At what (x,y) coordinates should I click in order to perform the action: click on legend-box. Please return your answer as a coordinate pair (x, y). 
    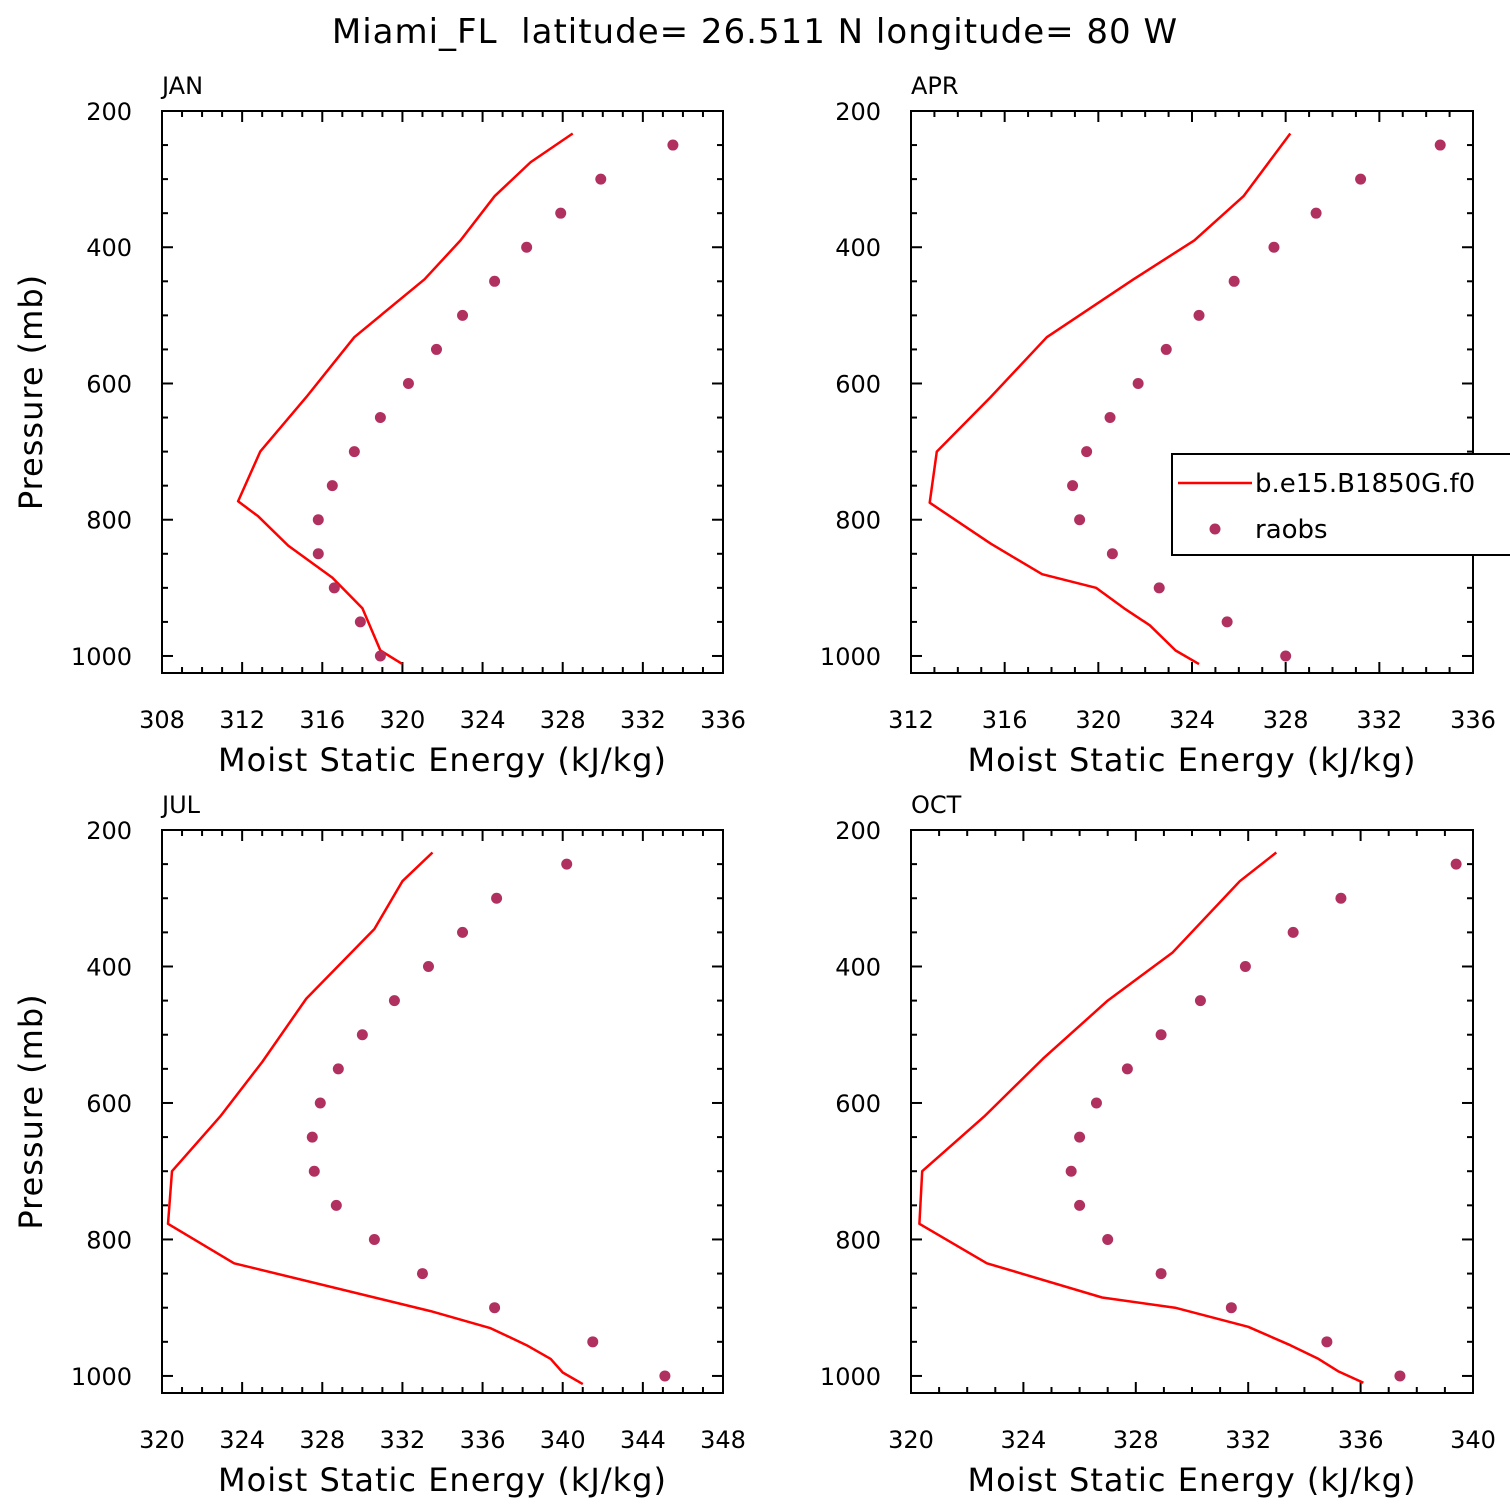
    Looking at the image, I should click on (1340, 504).